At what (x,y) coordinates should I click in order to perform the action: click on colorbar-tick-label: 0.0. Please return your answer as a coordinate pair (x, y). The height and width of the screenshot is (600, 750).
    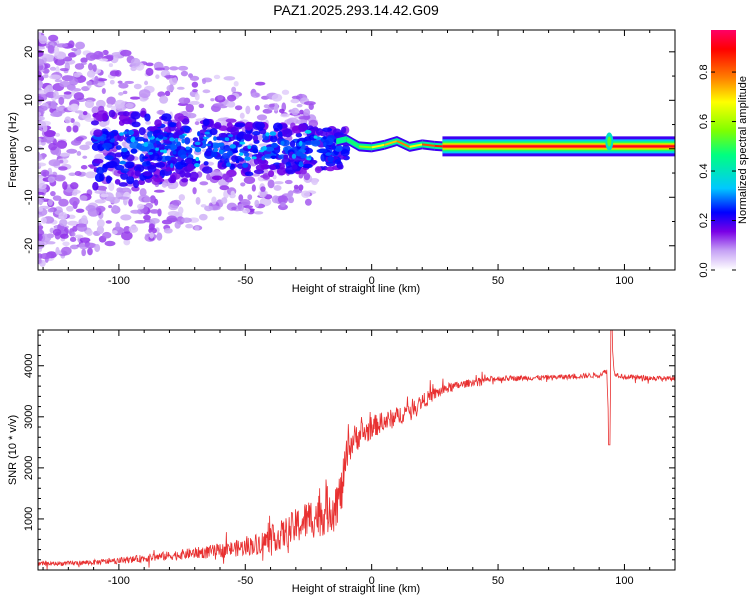
    Looking at the image, I should click on (704, 269).